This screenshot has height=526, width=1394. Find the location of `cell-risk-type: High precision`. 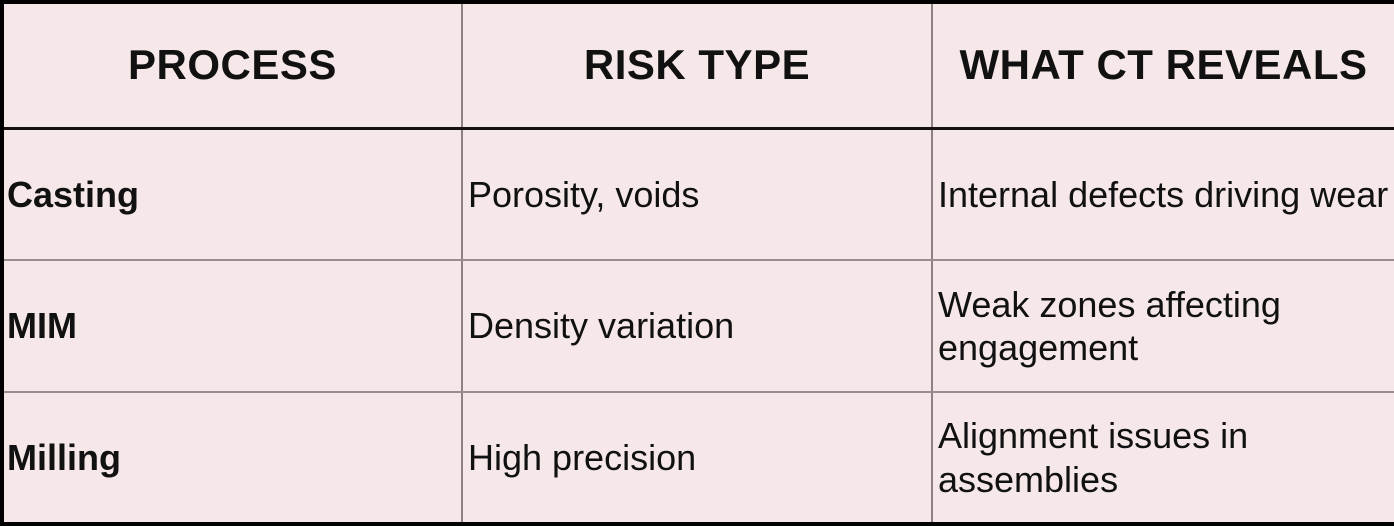

cell-risk-type: High precision is located at coordinates (697, 457).